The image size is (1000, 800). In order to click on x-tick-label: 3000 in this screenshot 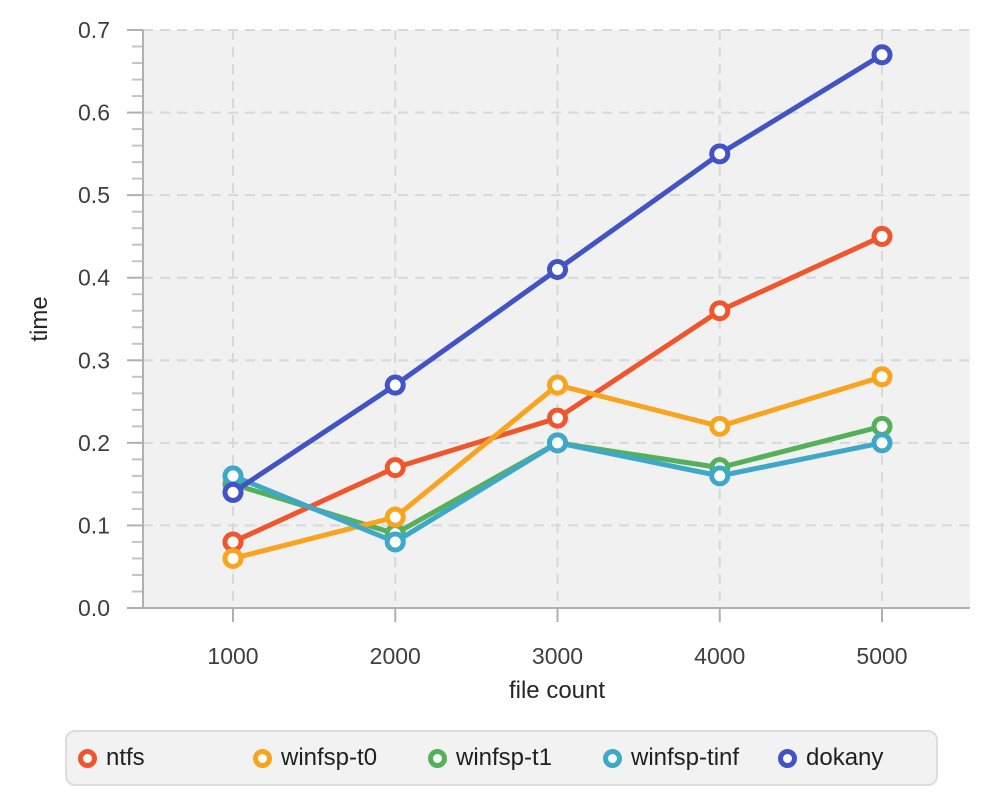, I will do `click(557, 656)`.